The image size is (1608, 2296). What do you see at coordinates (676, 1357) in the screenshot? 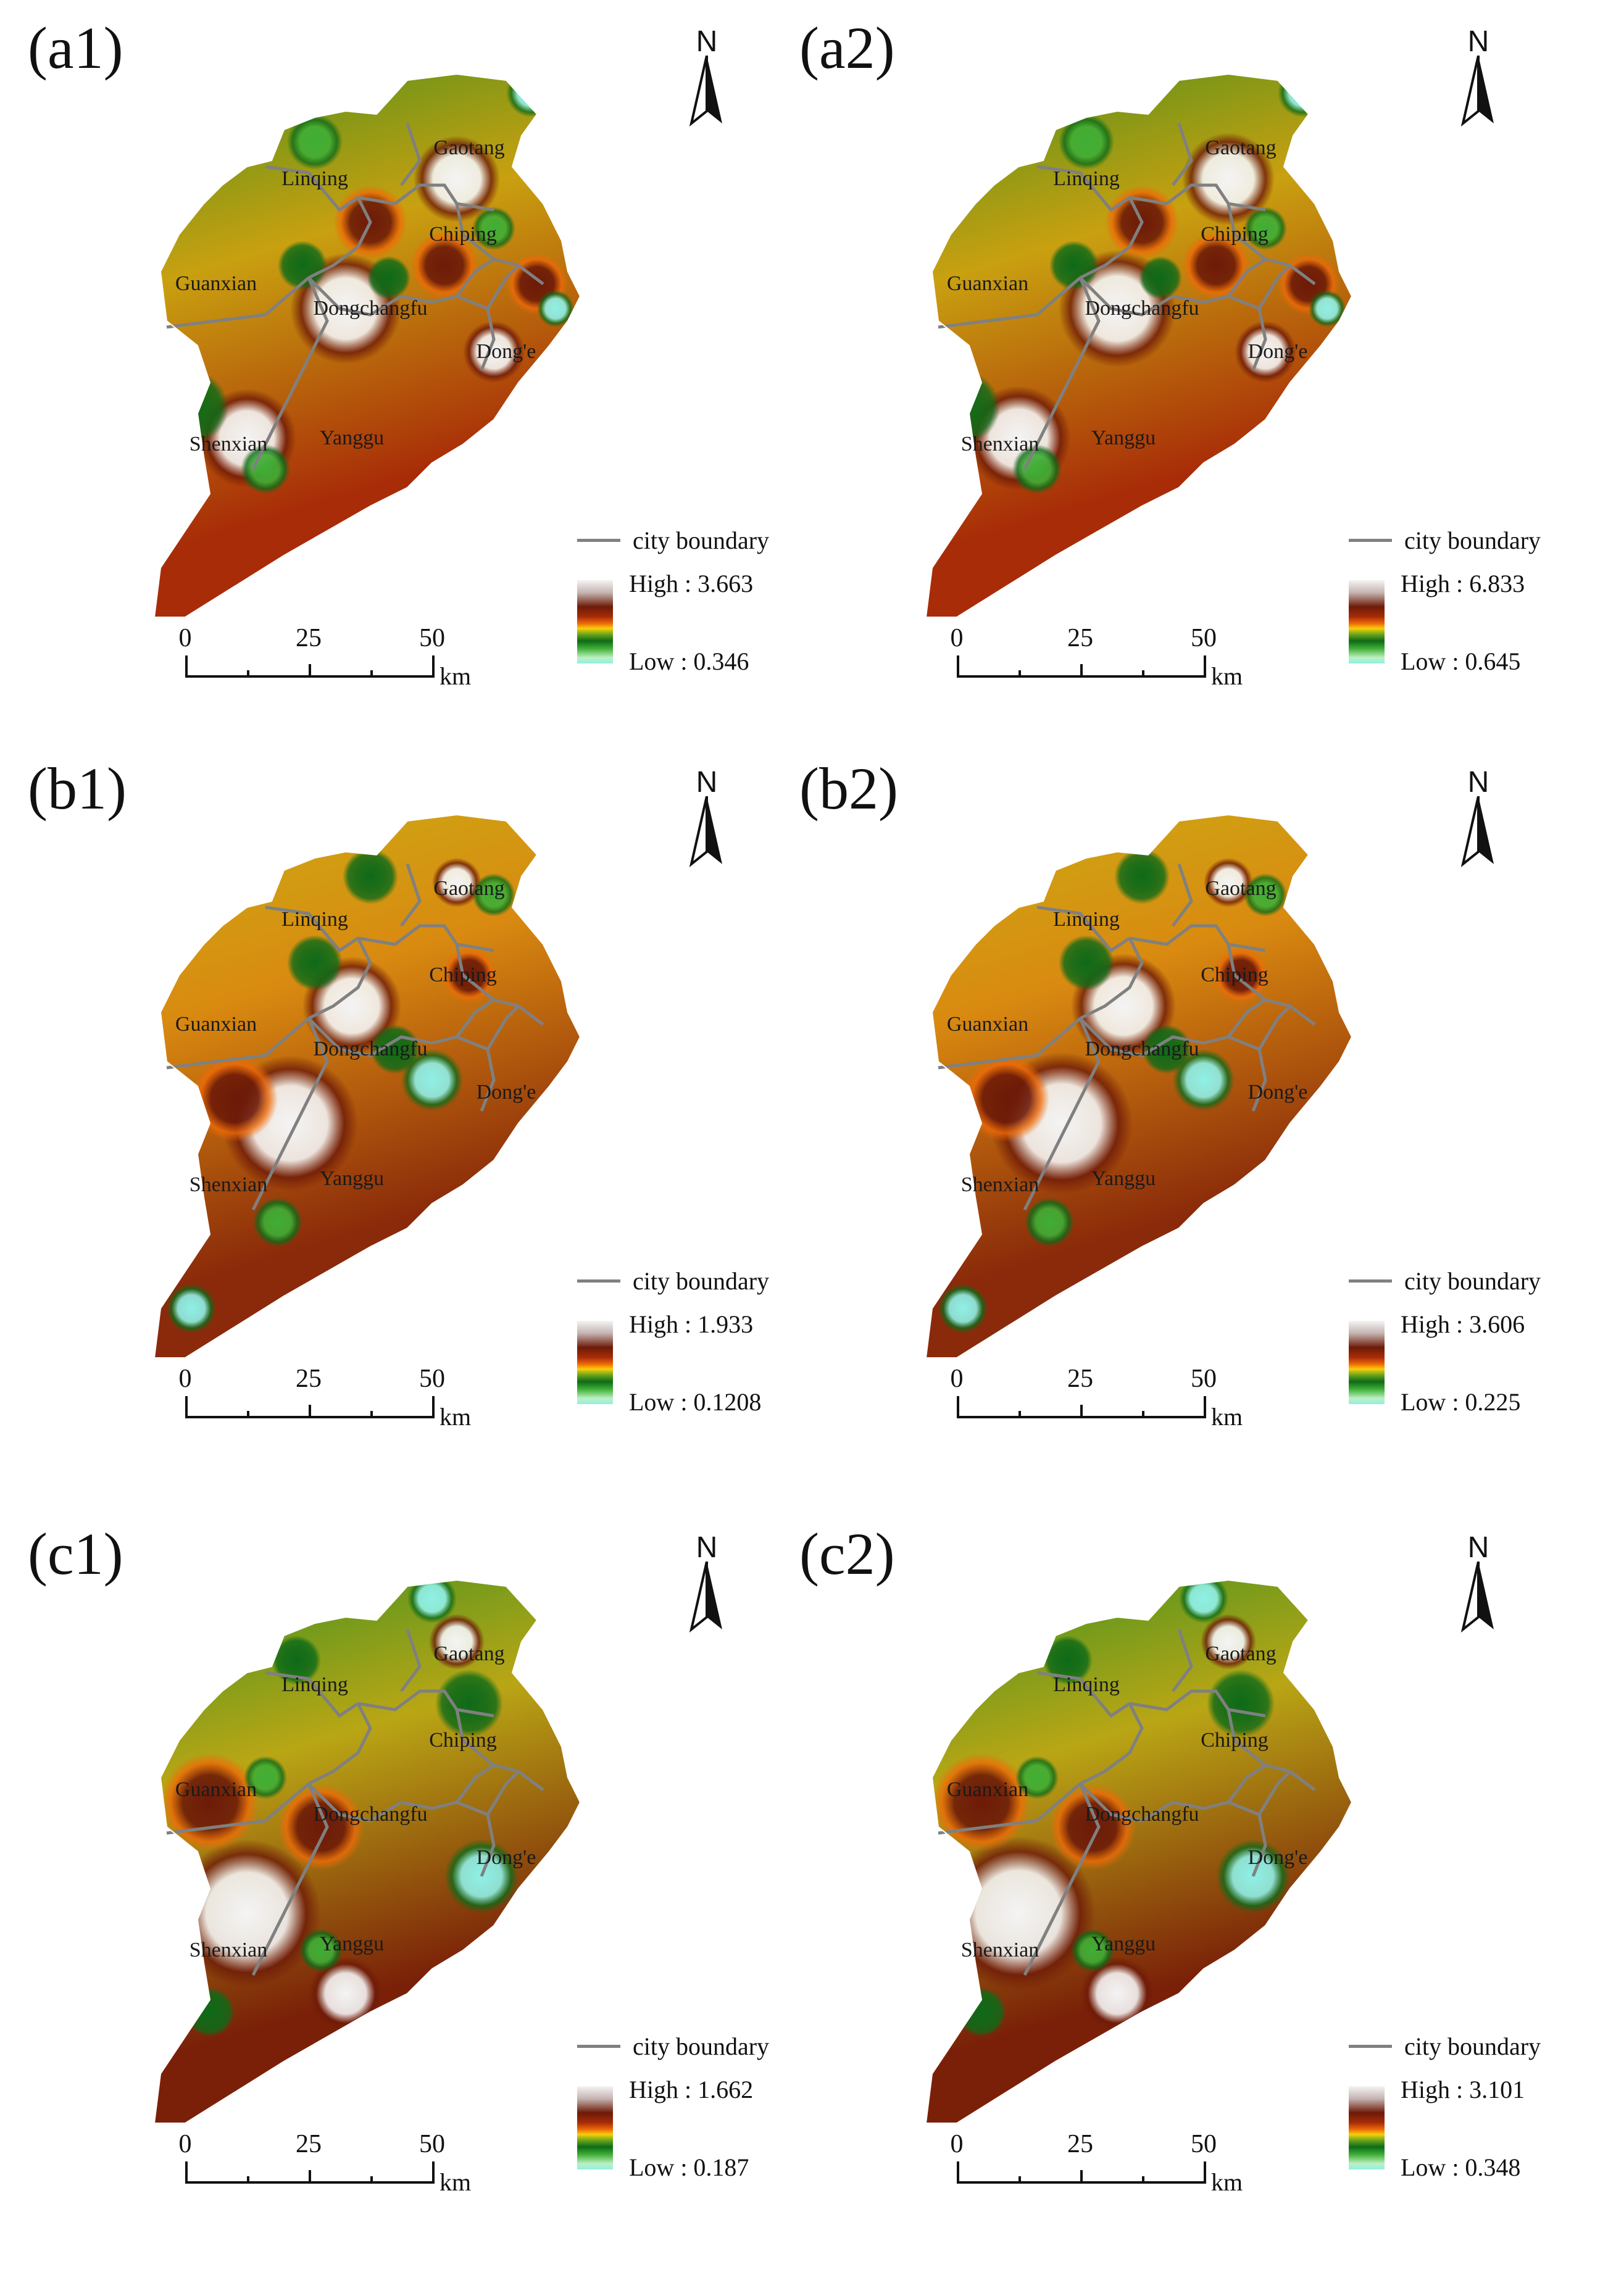
I see `legend: city boundary High : 1.933 Low : 0.1208` at bounding box center [676, 1357].